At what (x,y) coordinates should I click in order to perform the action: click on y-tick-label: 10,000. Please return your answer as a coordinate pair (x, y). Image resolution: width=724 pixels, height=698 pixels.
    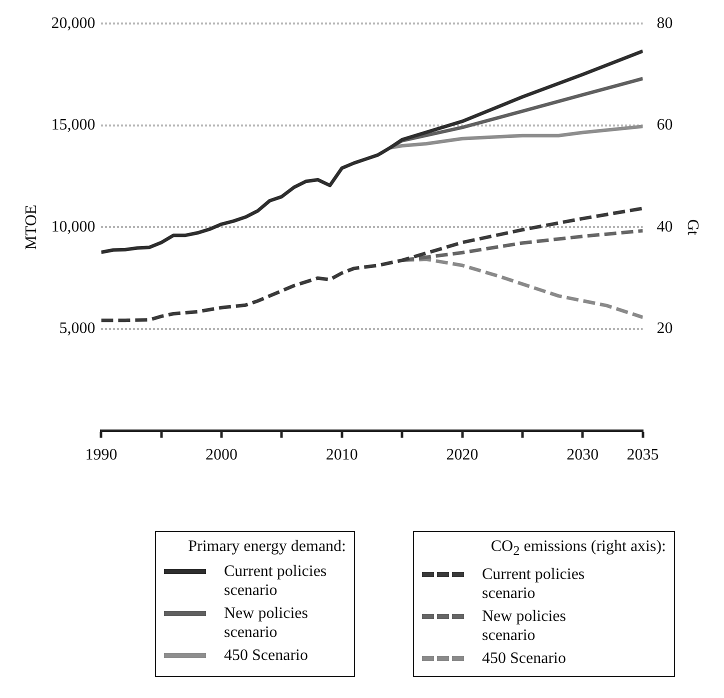
    Looking at the image, I should click on (73, 227).